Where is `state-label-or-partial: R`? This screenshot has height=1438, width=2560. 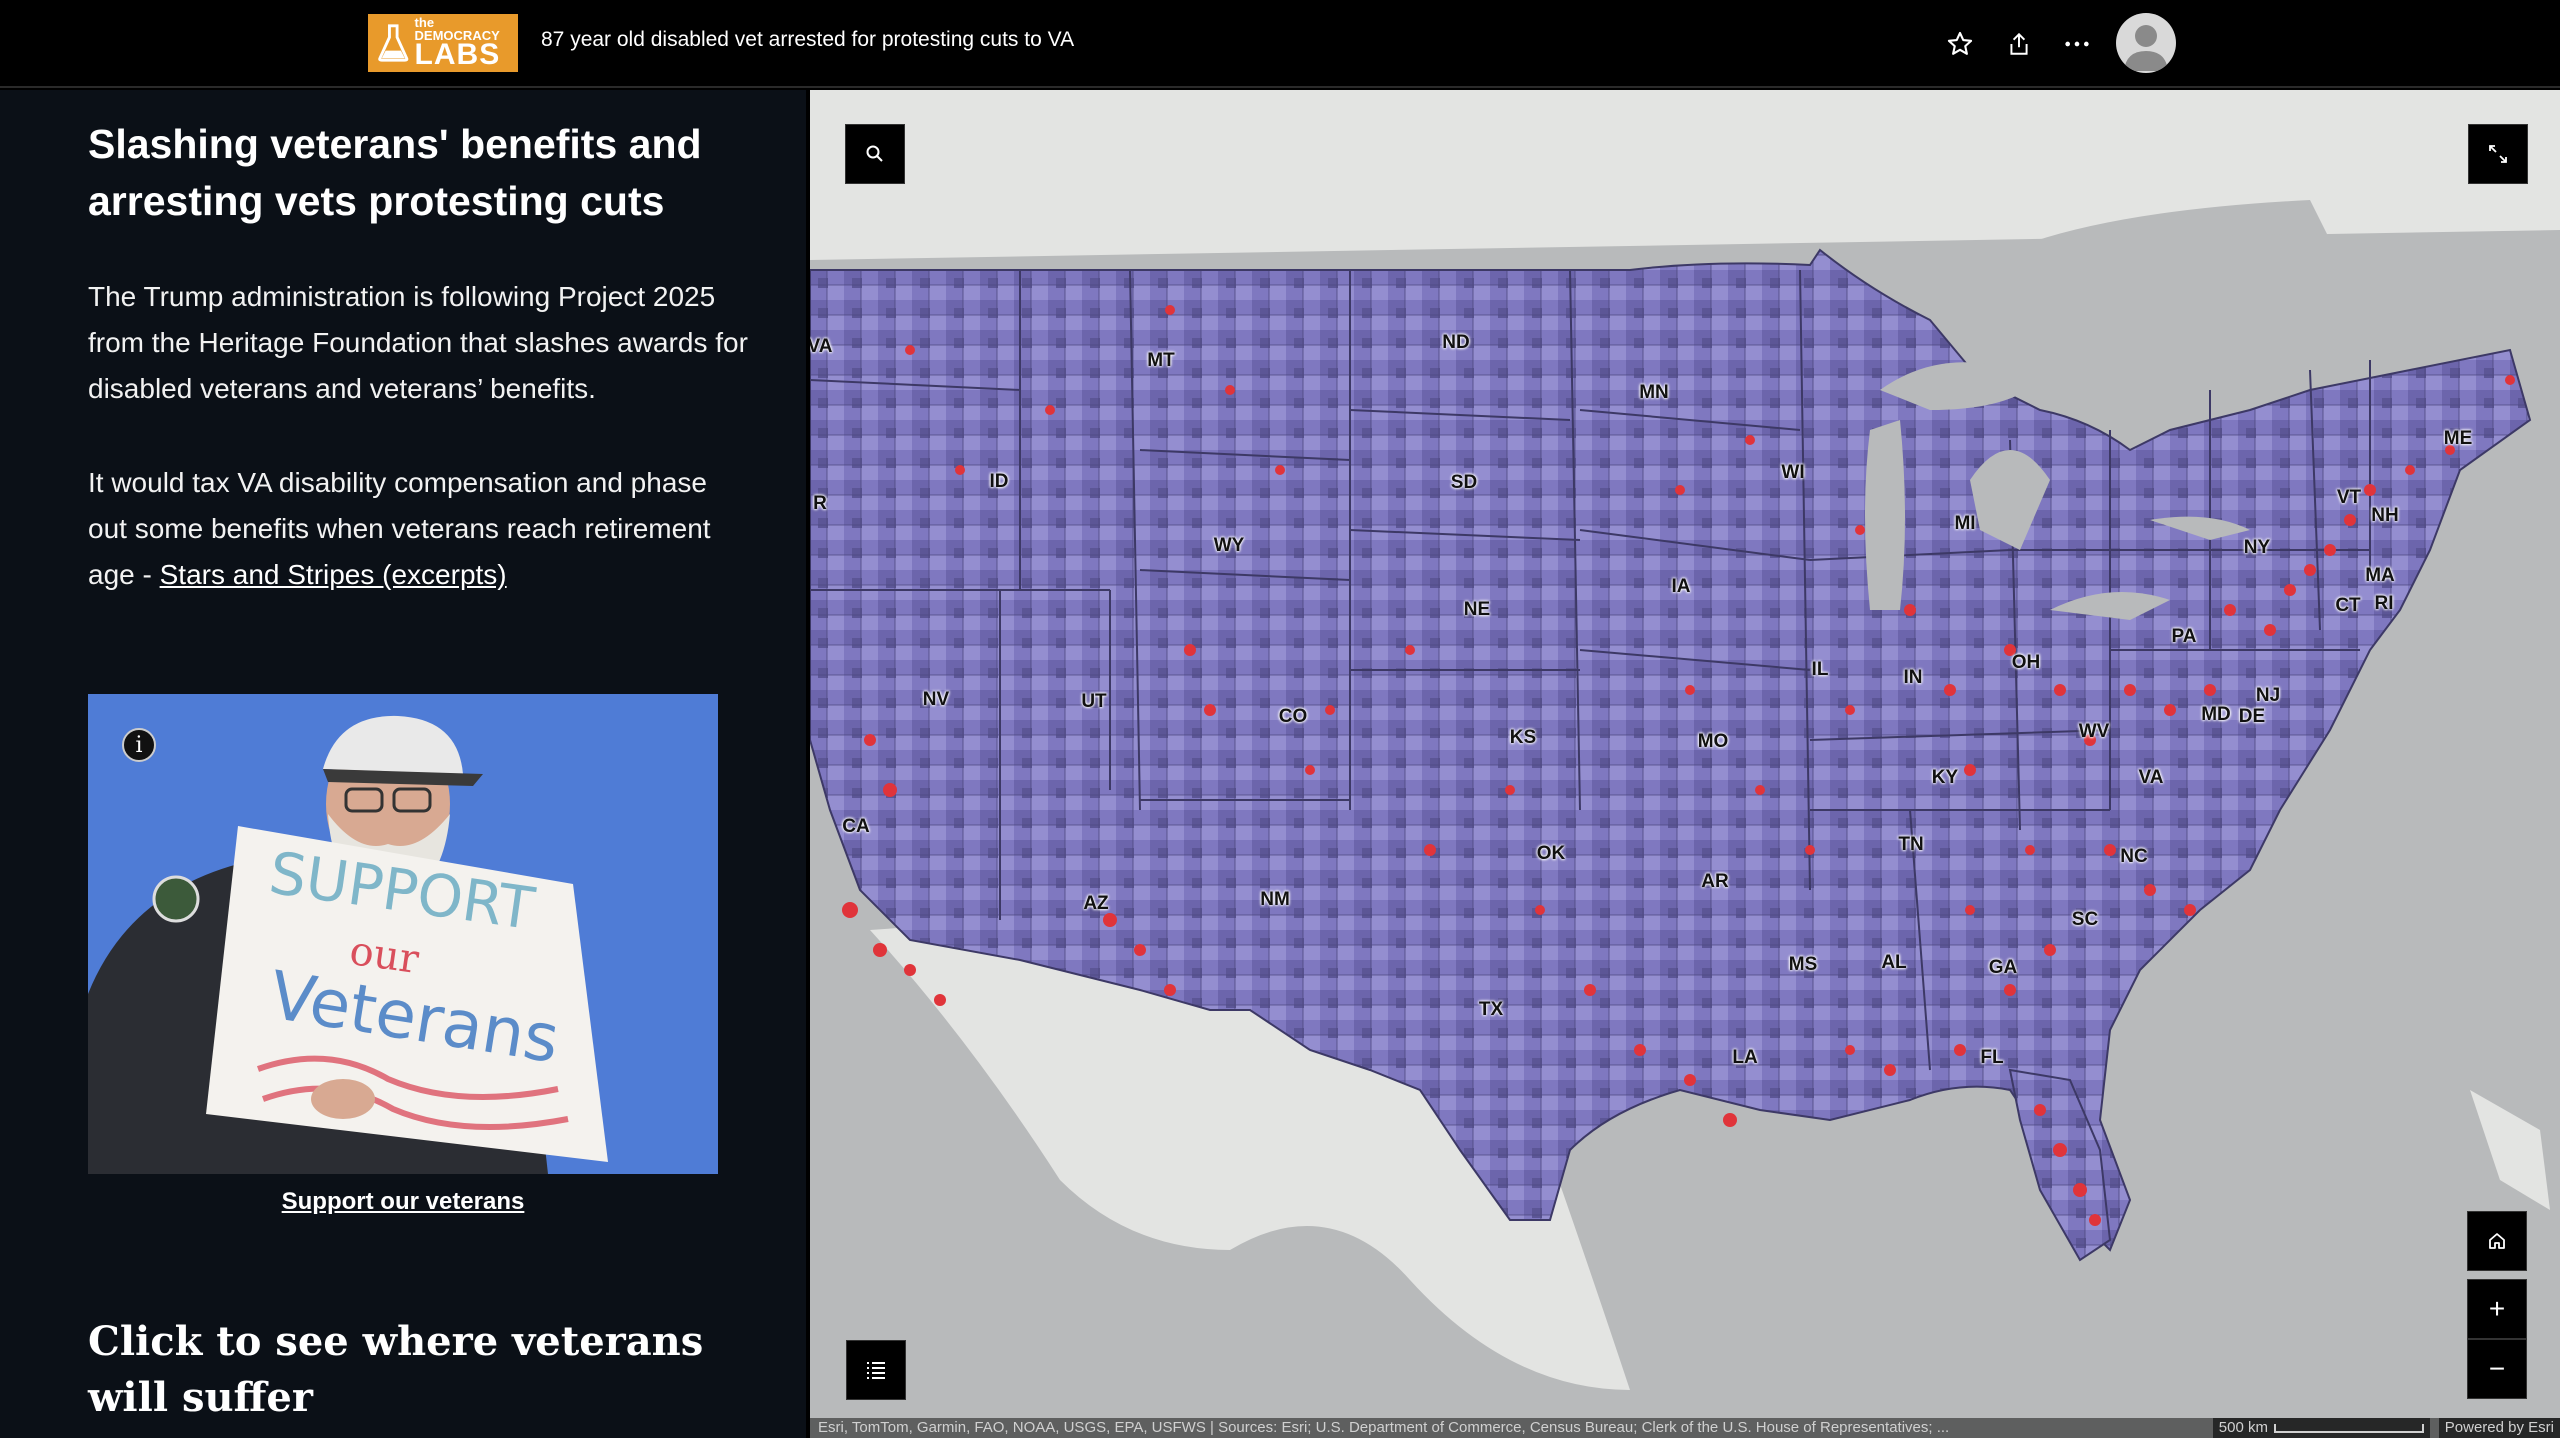
state-label-or-partial: R is located at coordinates (820, 503).